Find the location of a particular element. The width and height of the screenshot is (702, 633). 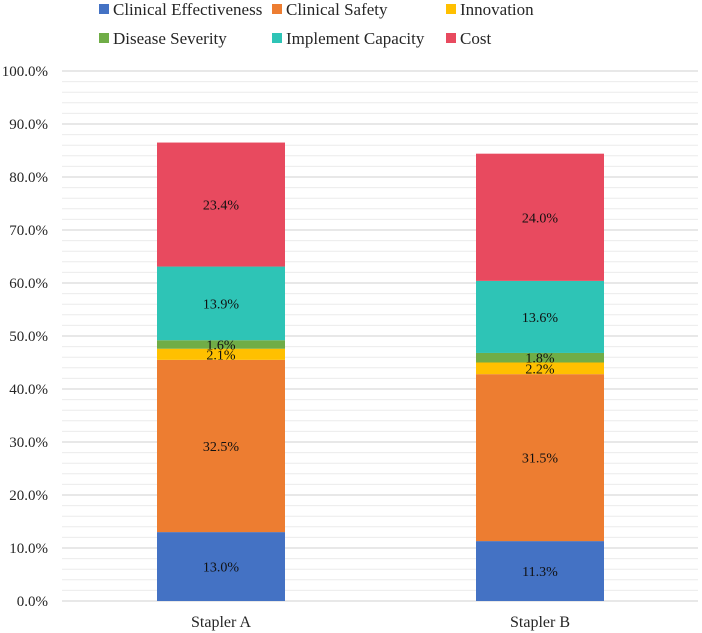

bar-segment-implement-capacity-stapler-b is located at coordinates (540, 316).